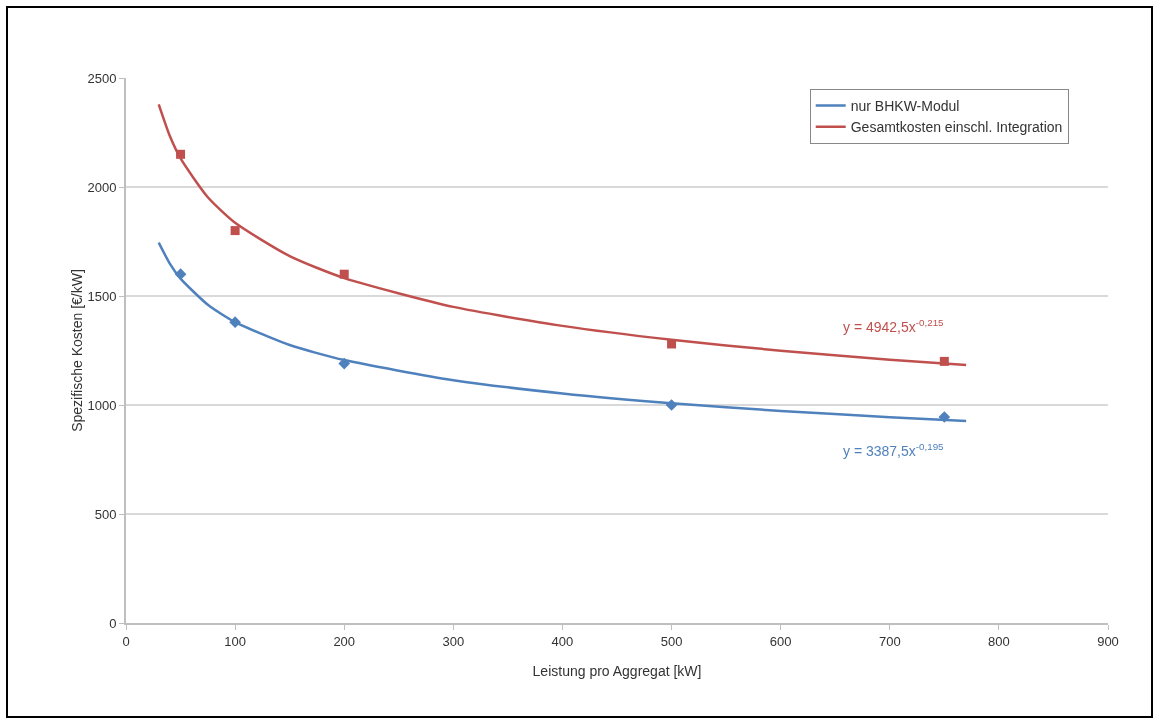 The height and width of the screenshot is (720, 1163). Describe the element at coordinates (780, 641) in the screenshot. I see `x-tick-label: 600` at that location.